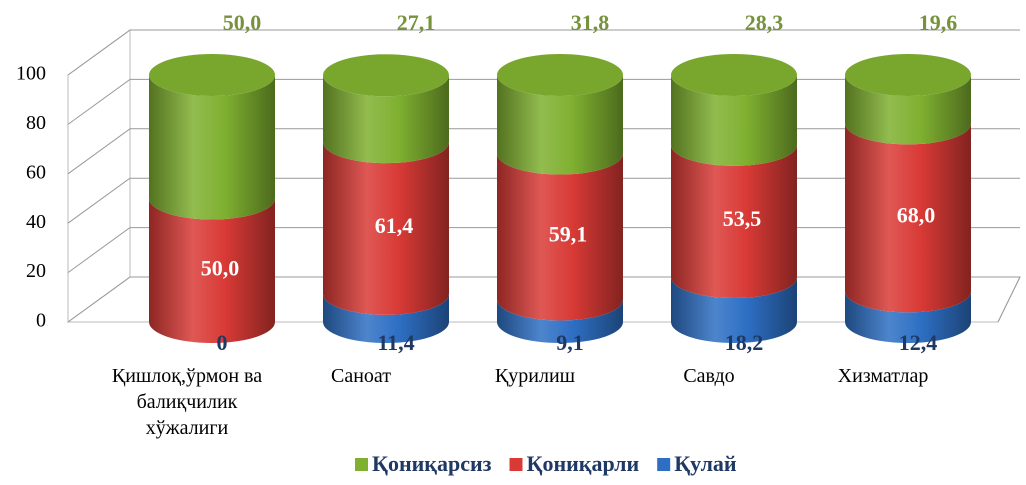  I want to click on data-label: 68,0, so click(916, 214).